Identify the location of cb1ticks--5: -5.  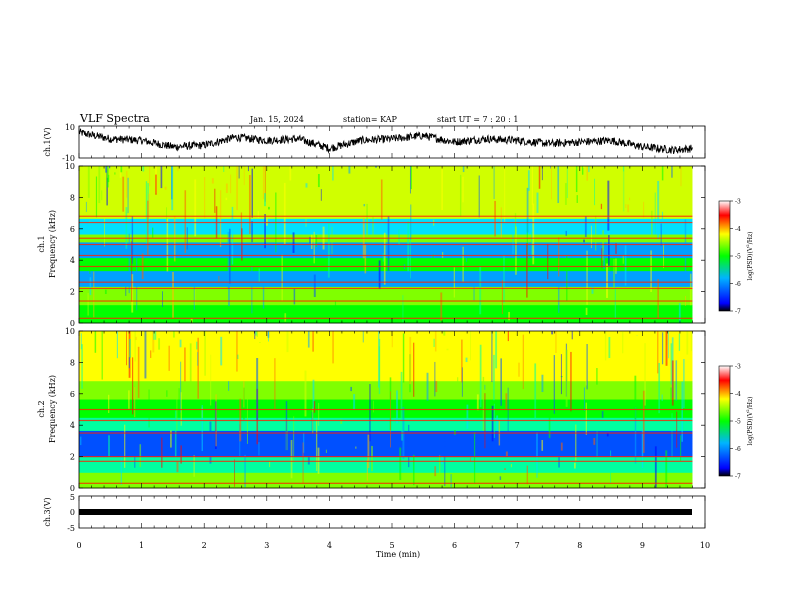
(738, 257).